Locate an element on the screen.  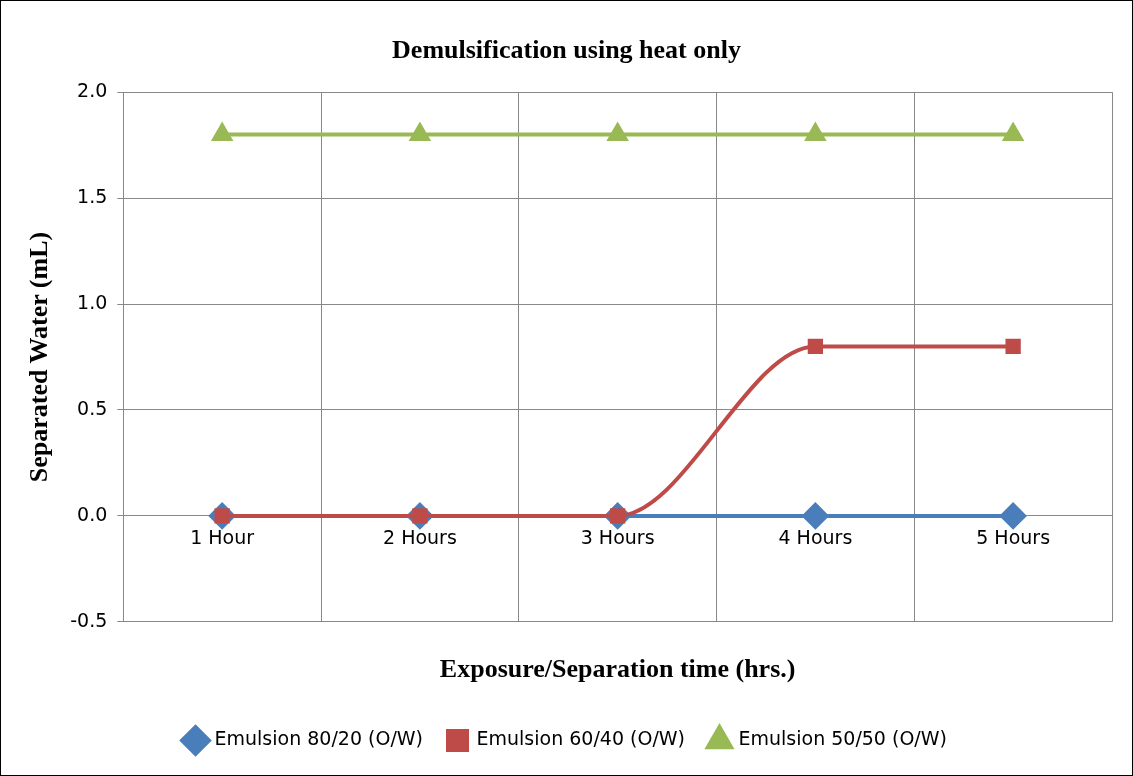
legend-label: Emulsion 60/40 (O/W) is located at coordinates (580, 738).